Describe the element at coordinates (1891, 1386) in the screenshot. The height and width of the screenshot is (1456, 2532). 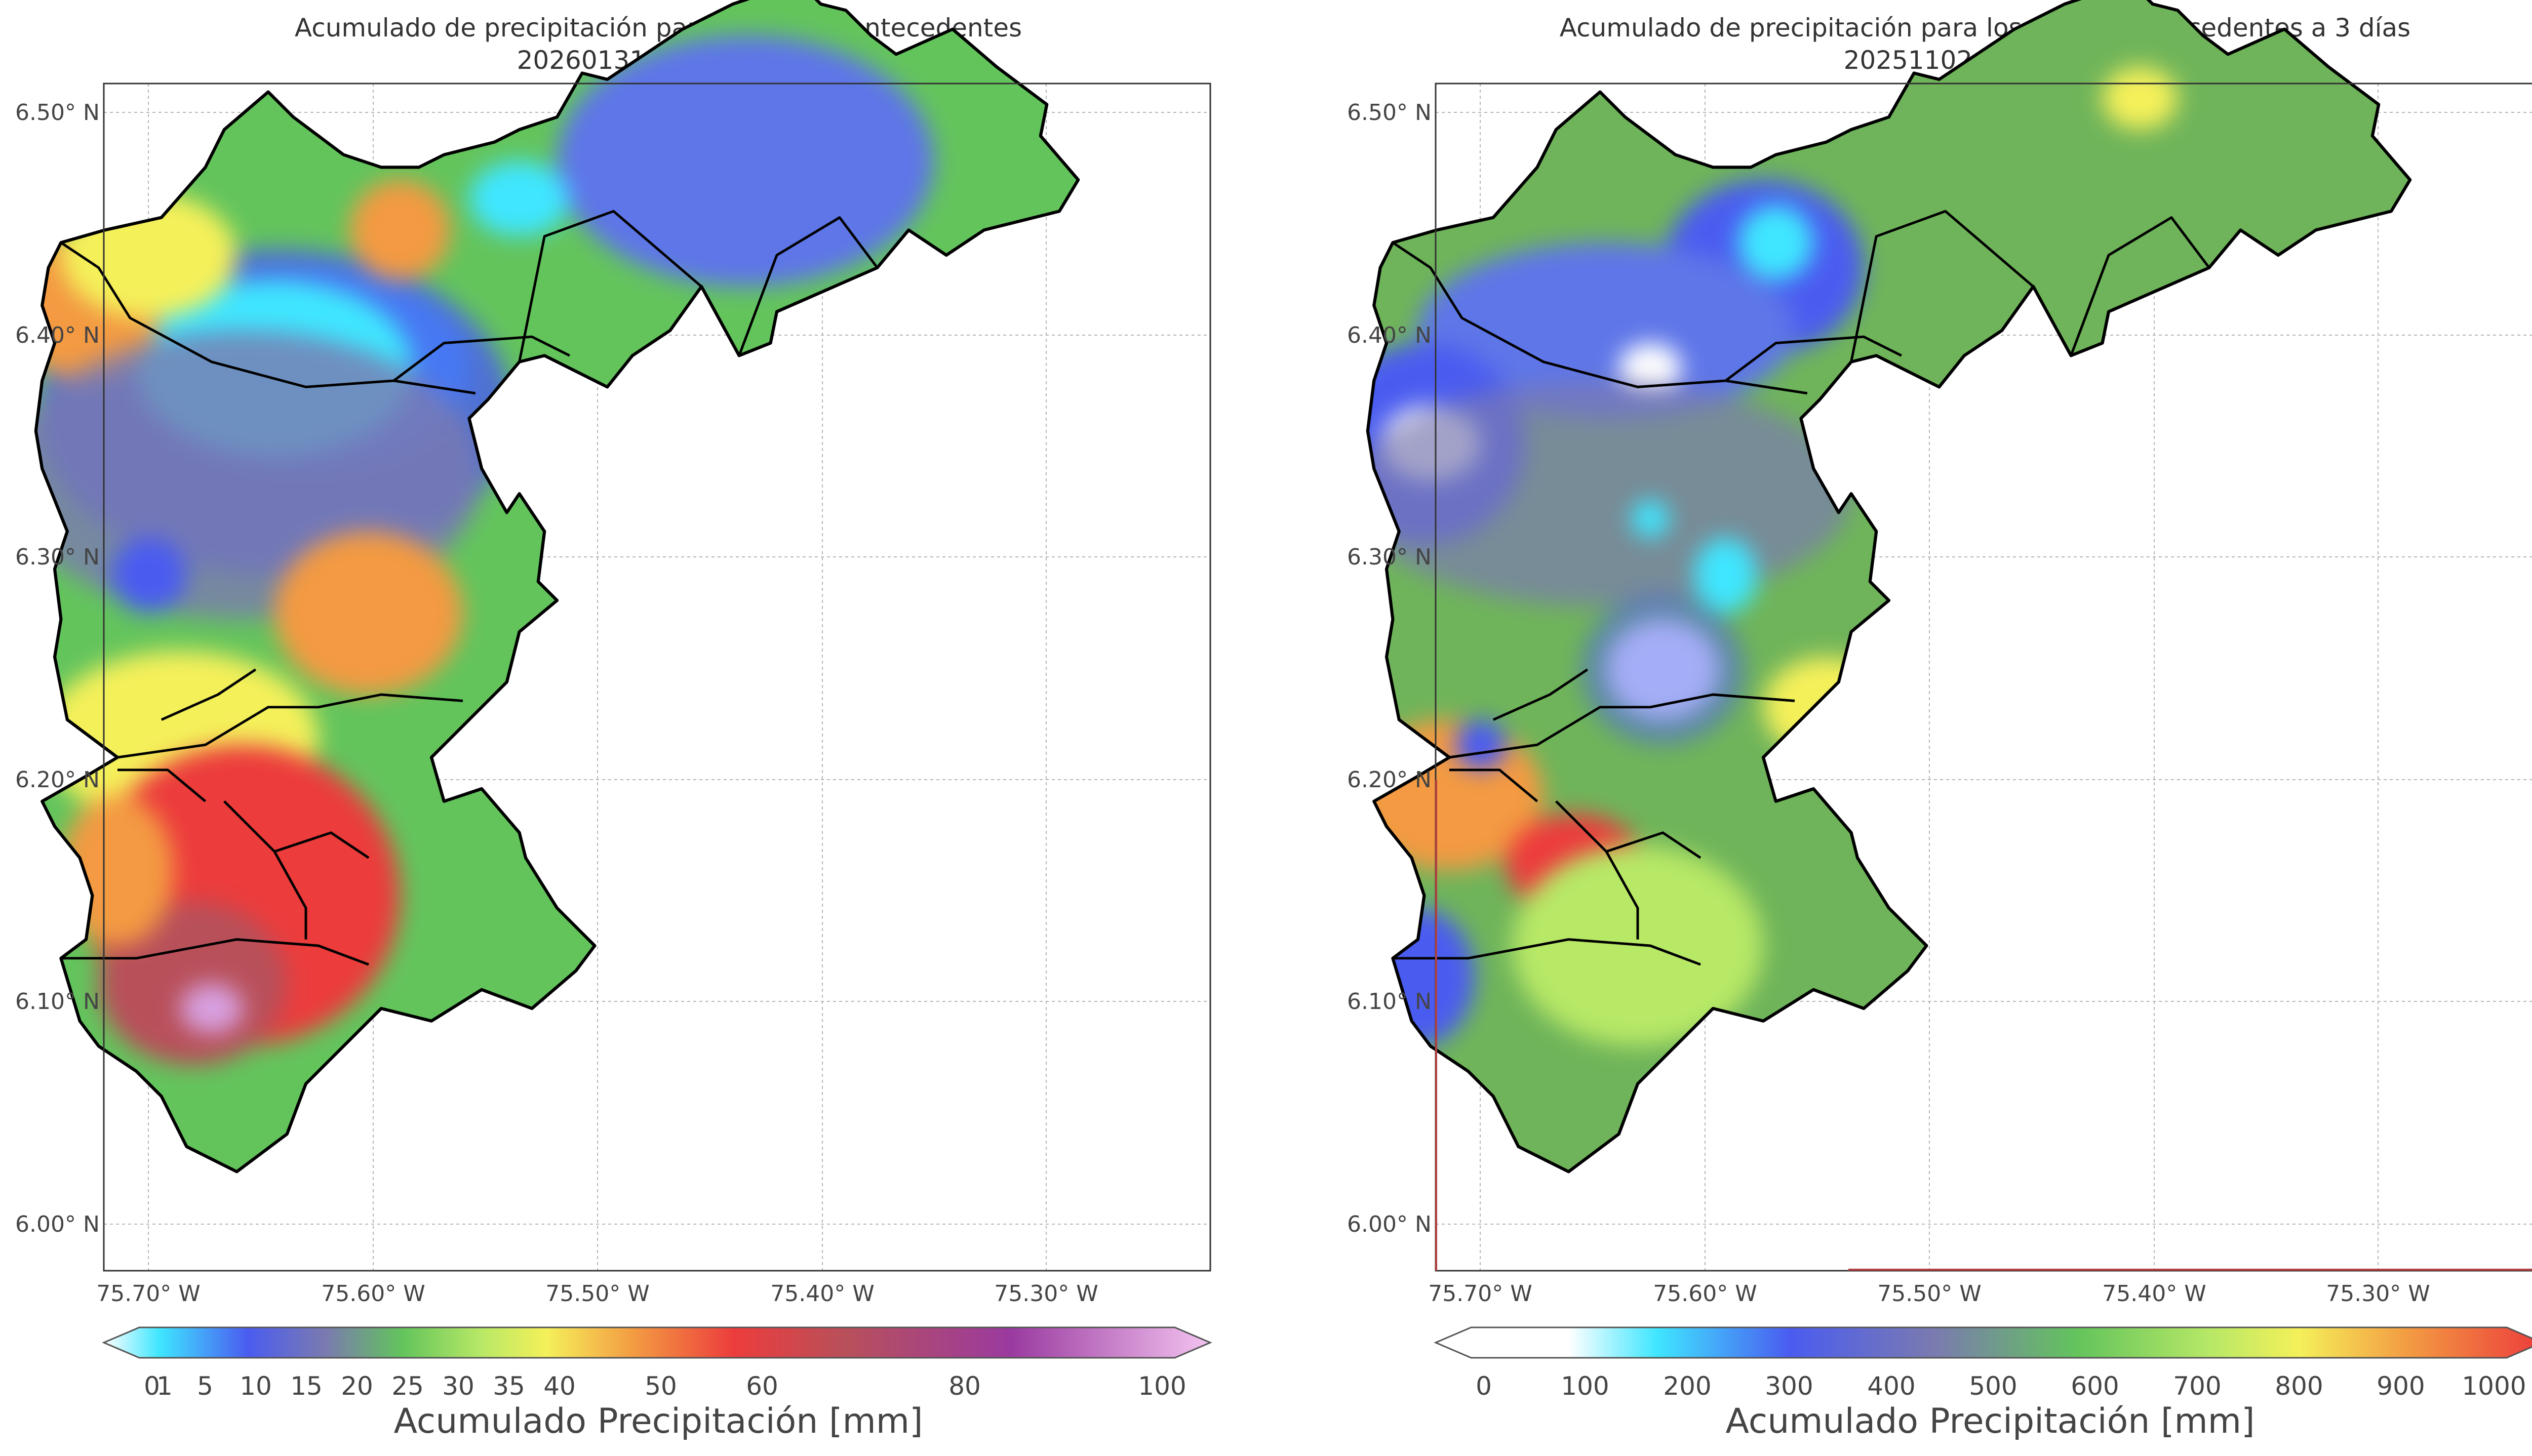
I see `colorbar-tick: 400` at that location.